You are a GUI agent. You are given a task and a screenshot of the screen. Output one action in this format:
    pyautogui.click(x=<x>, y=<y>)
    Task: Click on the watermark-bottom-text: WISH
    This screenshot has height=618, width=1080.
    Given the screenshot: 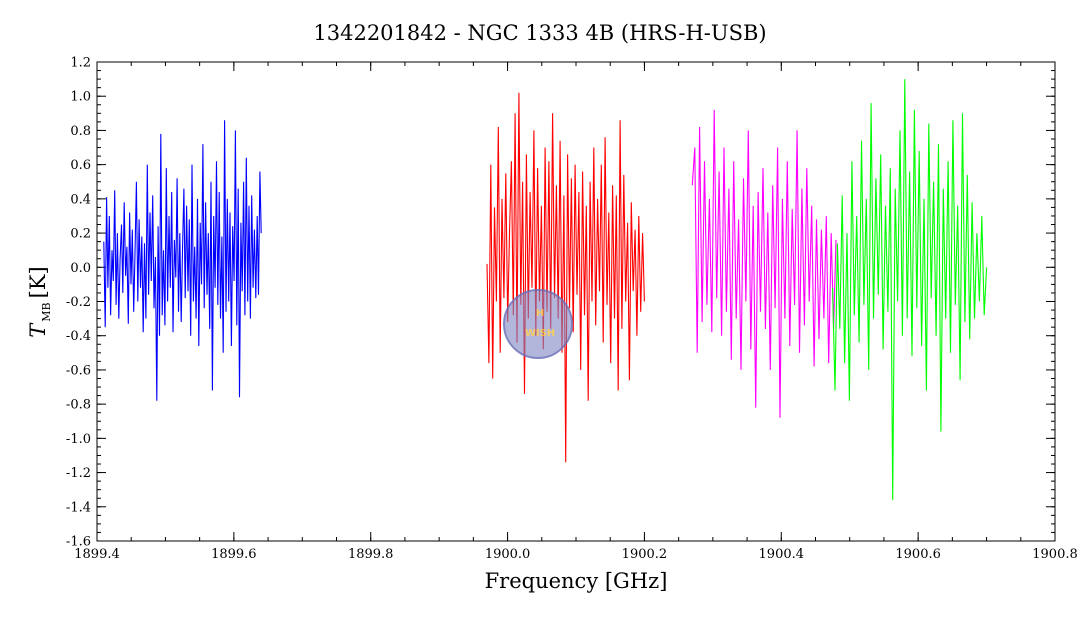 What is the action you would take?
    pyautogui.click(x=540, y=333)
    